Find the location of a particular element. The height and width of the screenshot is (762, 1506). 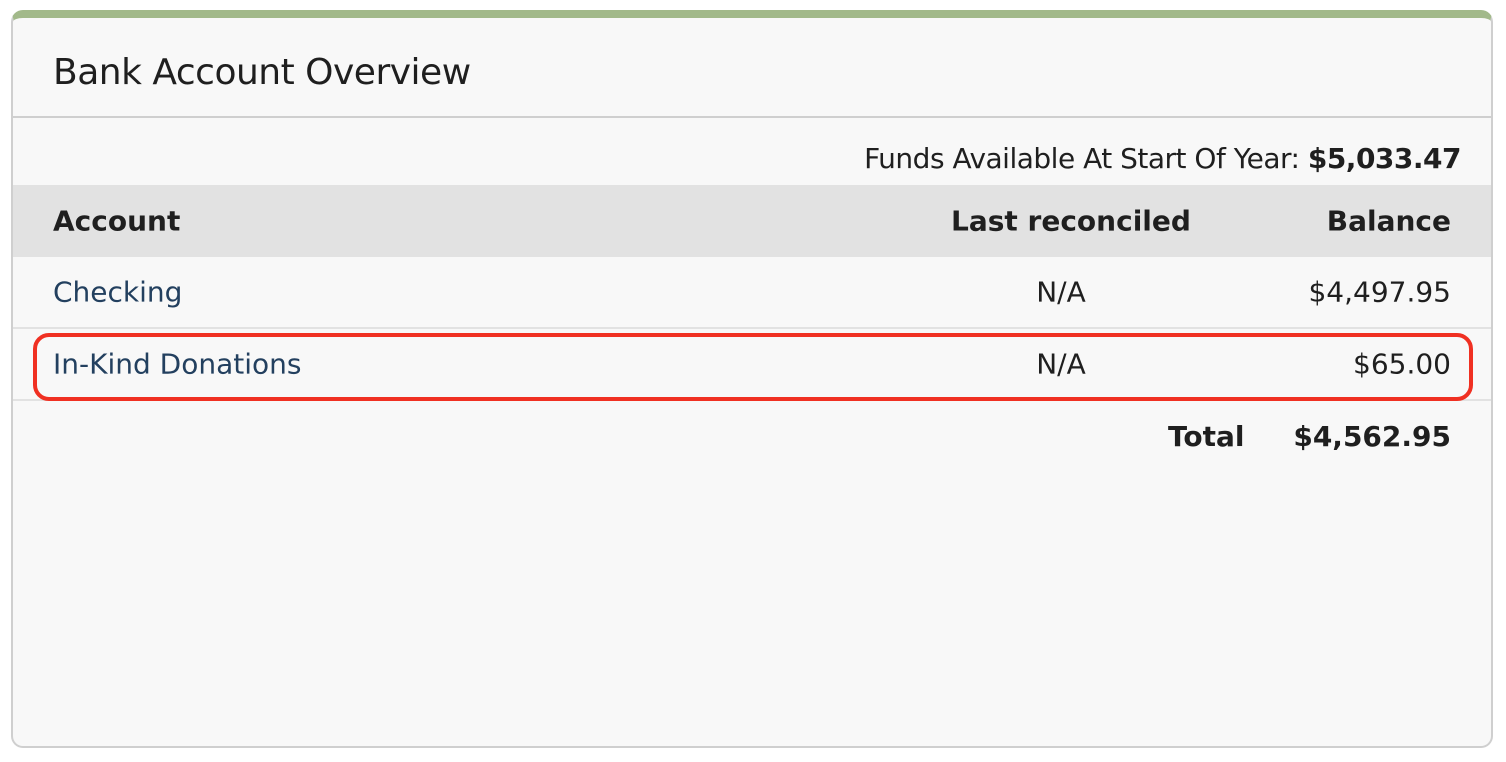

header-account: Account is located at coordinates (117, 221).